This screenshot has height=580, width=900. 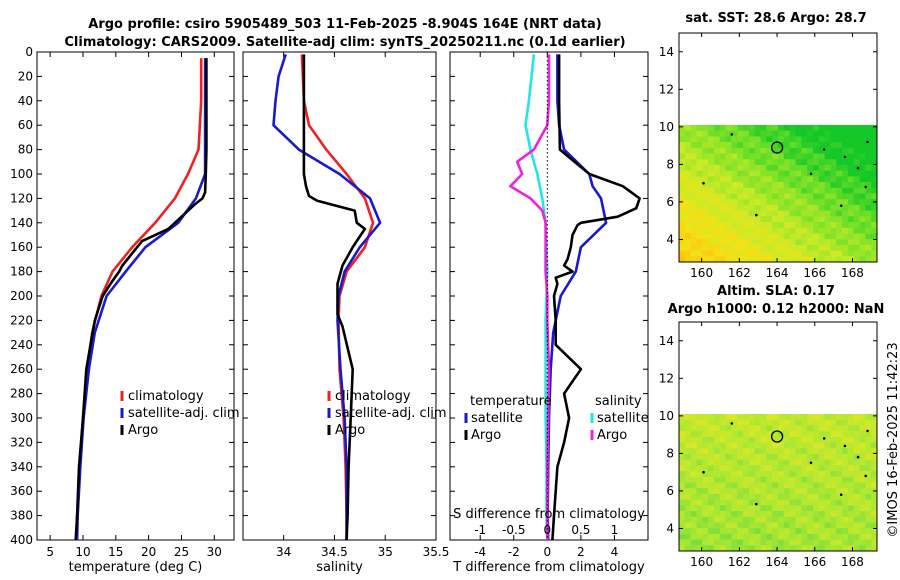 I want to click on sla-map-ytick-label: 12, so click(x=666, y=378).